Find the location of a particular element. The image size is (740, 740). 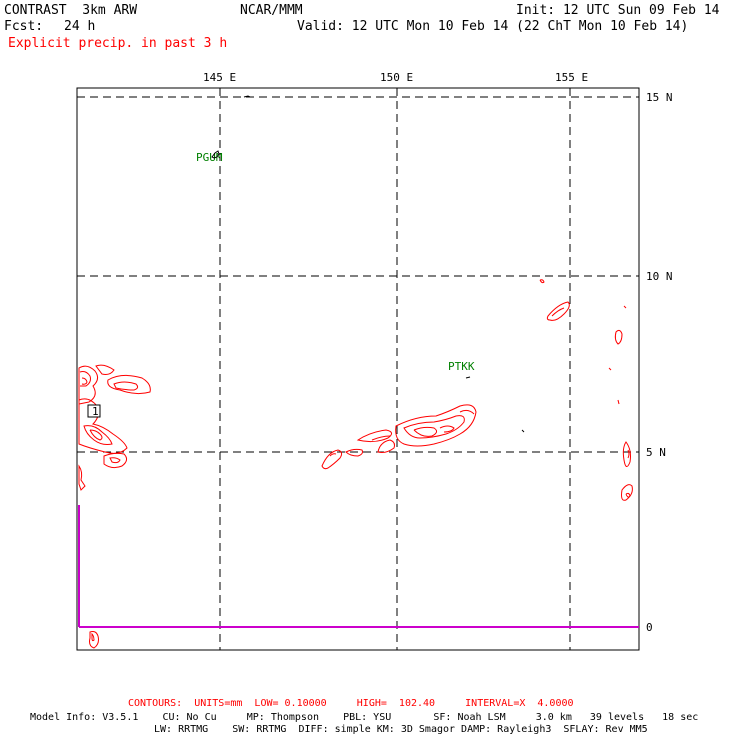

model-title: CONTRAST 3km ARW is located at coordinates (71, 10).